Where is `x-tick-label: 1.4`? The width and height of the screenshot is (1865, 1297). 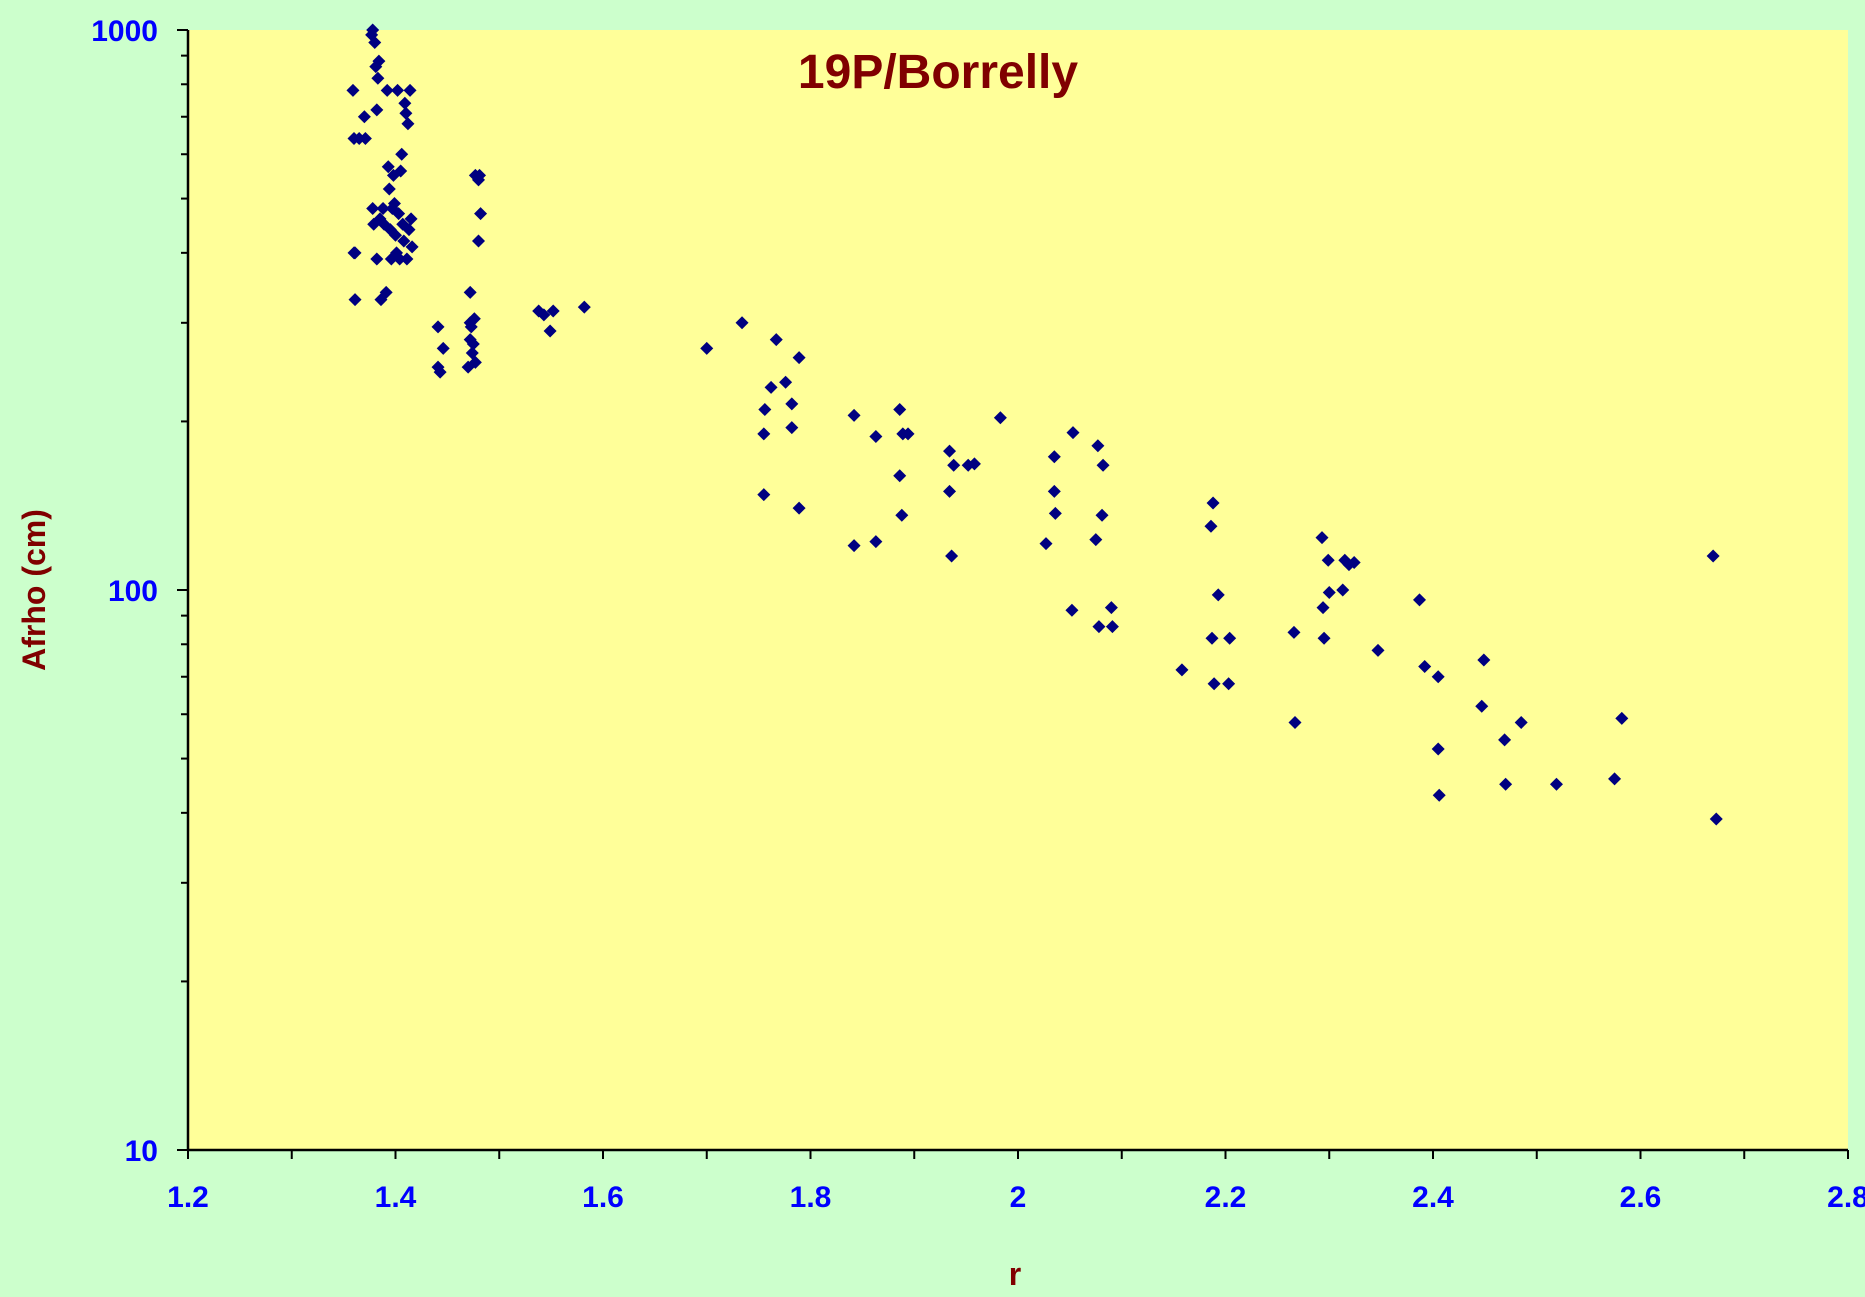 x-tick-label: 1.4 is located at coordinates (396, 1197).